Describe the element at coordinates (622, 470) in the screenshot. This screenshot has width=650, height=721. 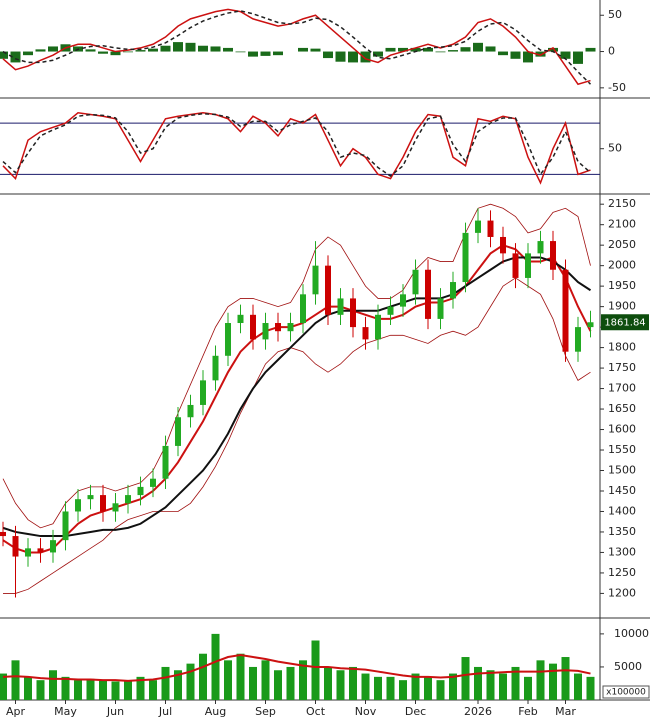
I see `y-tick-label: 1500` at that location.